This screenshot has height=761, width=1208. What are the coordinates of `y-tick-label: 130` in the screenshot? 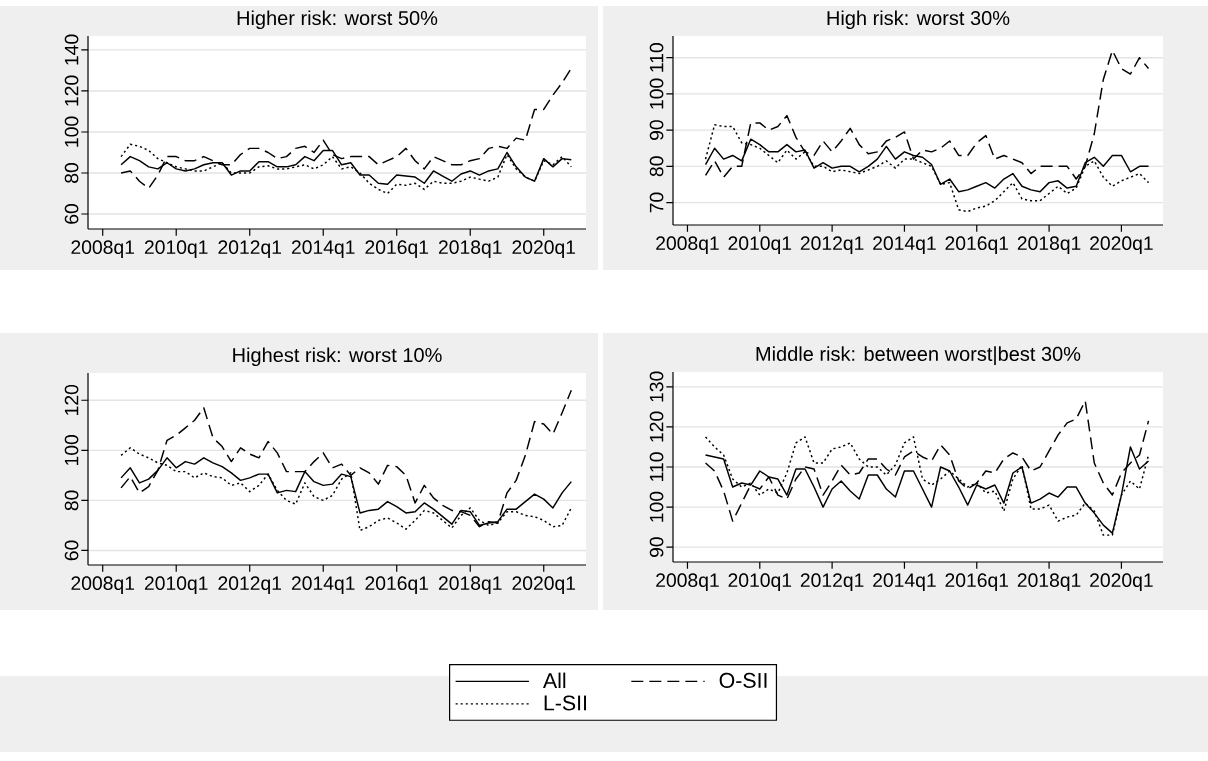 It's located at (656, 386).